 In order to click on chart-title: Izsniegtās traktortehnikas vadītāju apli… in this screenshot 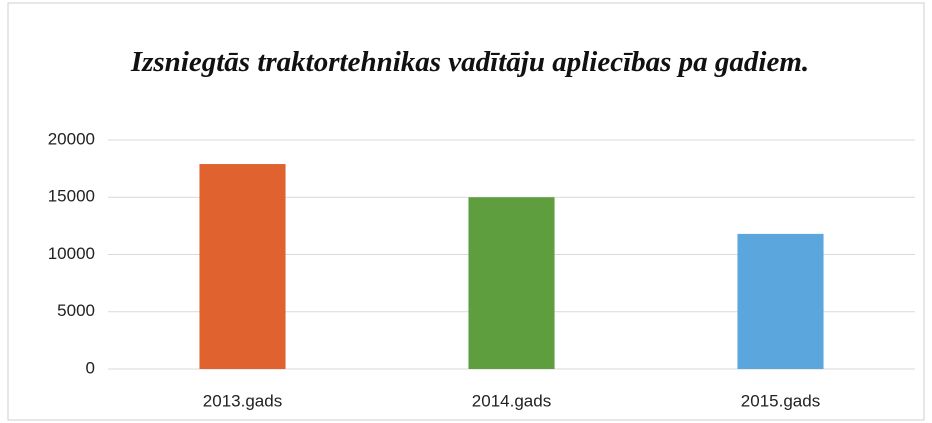, I will do `click(470, 62)`.